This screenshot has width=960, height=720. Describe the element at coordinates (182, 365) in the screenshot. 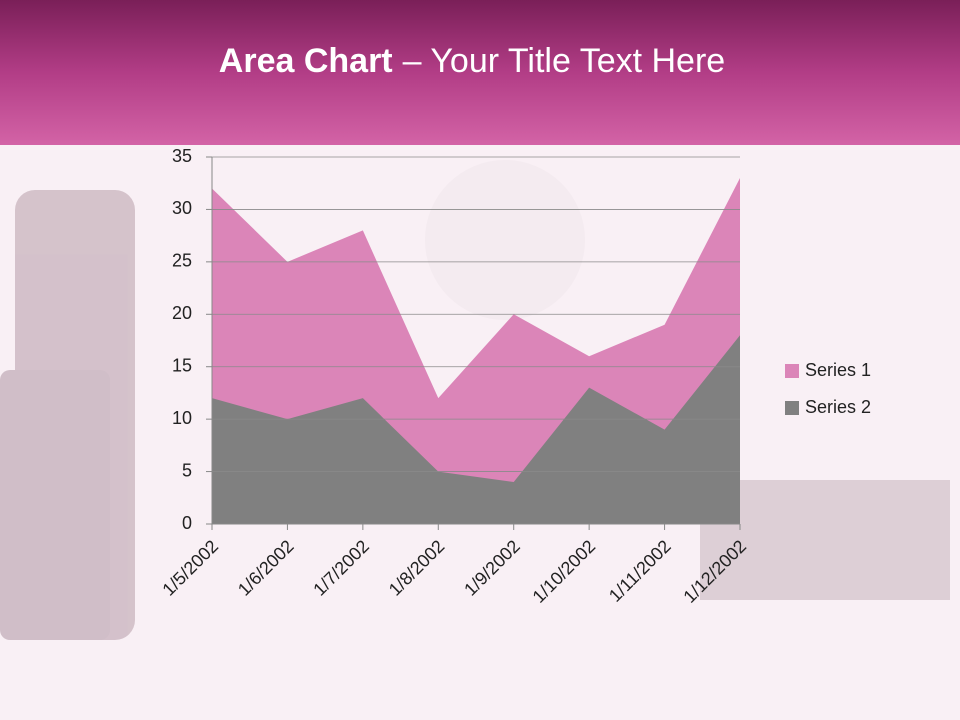

I see `y-tick-label: 15` at that location.